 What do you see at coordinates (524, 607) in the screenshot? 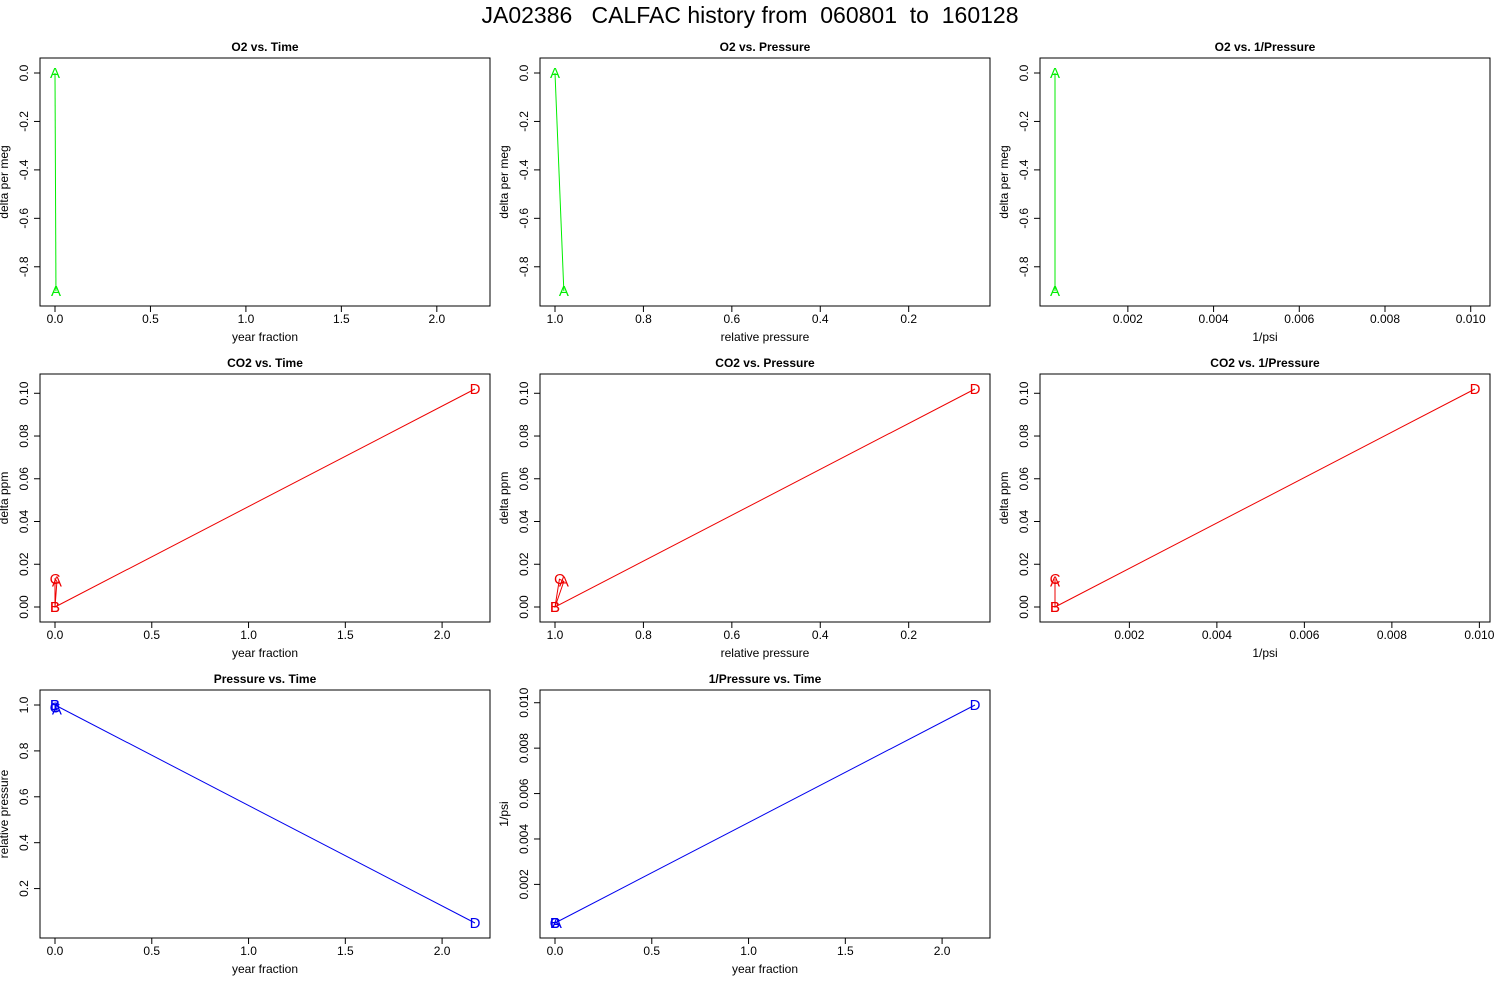
I see `y-tick-label: 0.00` at bounding box center [524, 607].